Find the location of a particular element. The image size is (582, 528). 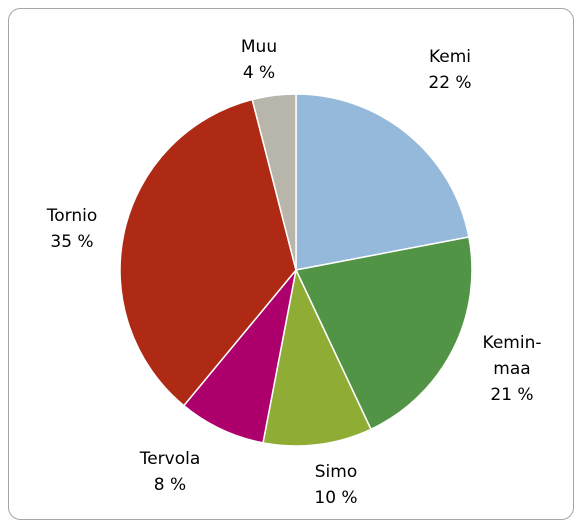

value-label: 22 % is located at coordinates (450, 83).